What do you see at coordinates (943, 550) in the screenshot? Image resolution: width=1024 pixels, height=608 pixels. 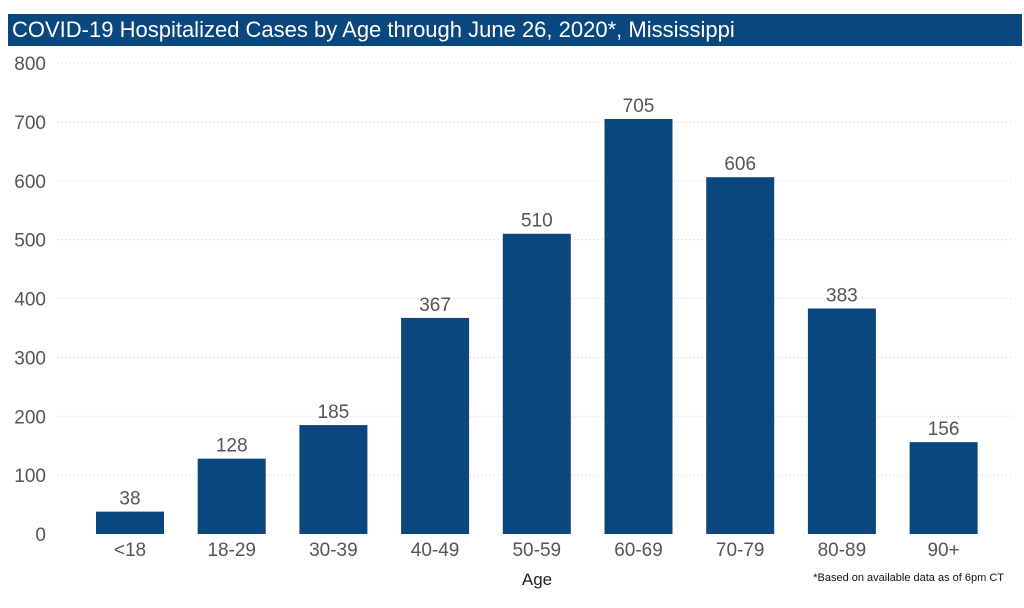 I see `x-tick-label: 90+` at bounding box center [943, 550].